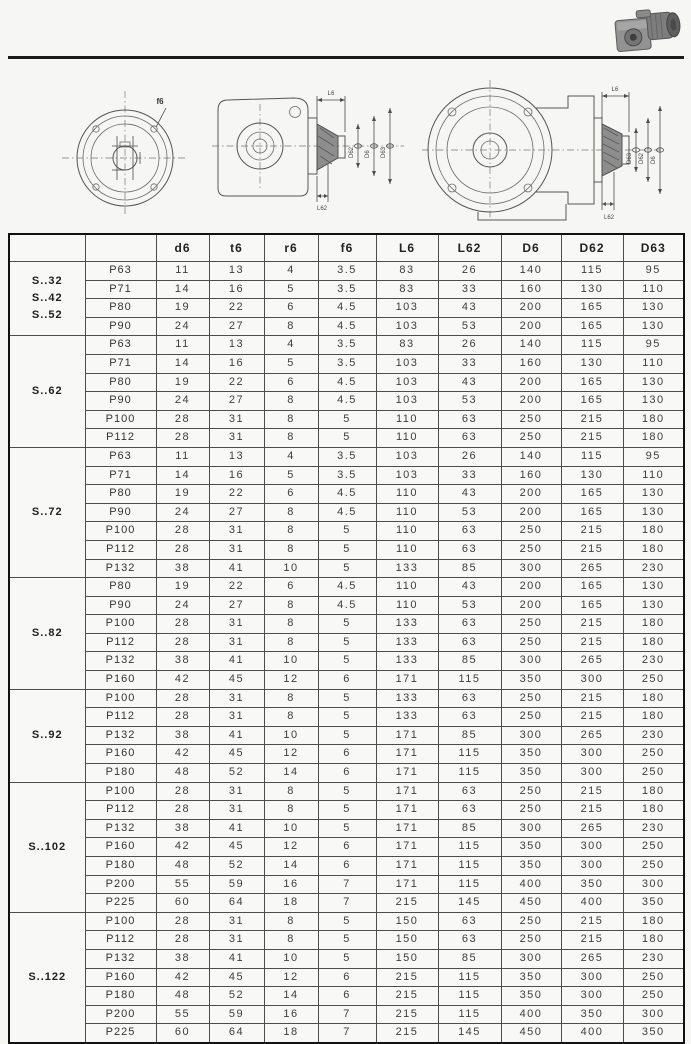 The image size is (691, 1044). I want to click on motor-size-cell: P200, so click(120, 1014).